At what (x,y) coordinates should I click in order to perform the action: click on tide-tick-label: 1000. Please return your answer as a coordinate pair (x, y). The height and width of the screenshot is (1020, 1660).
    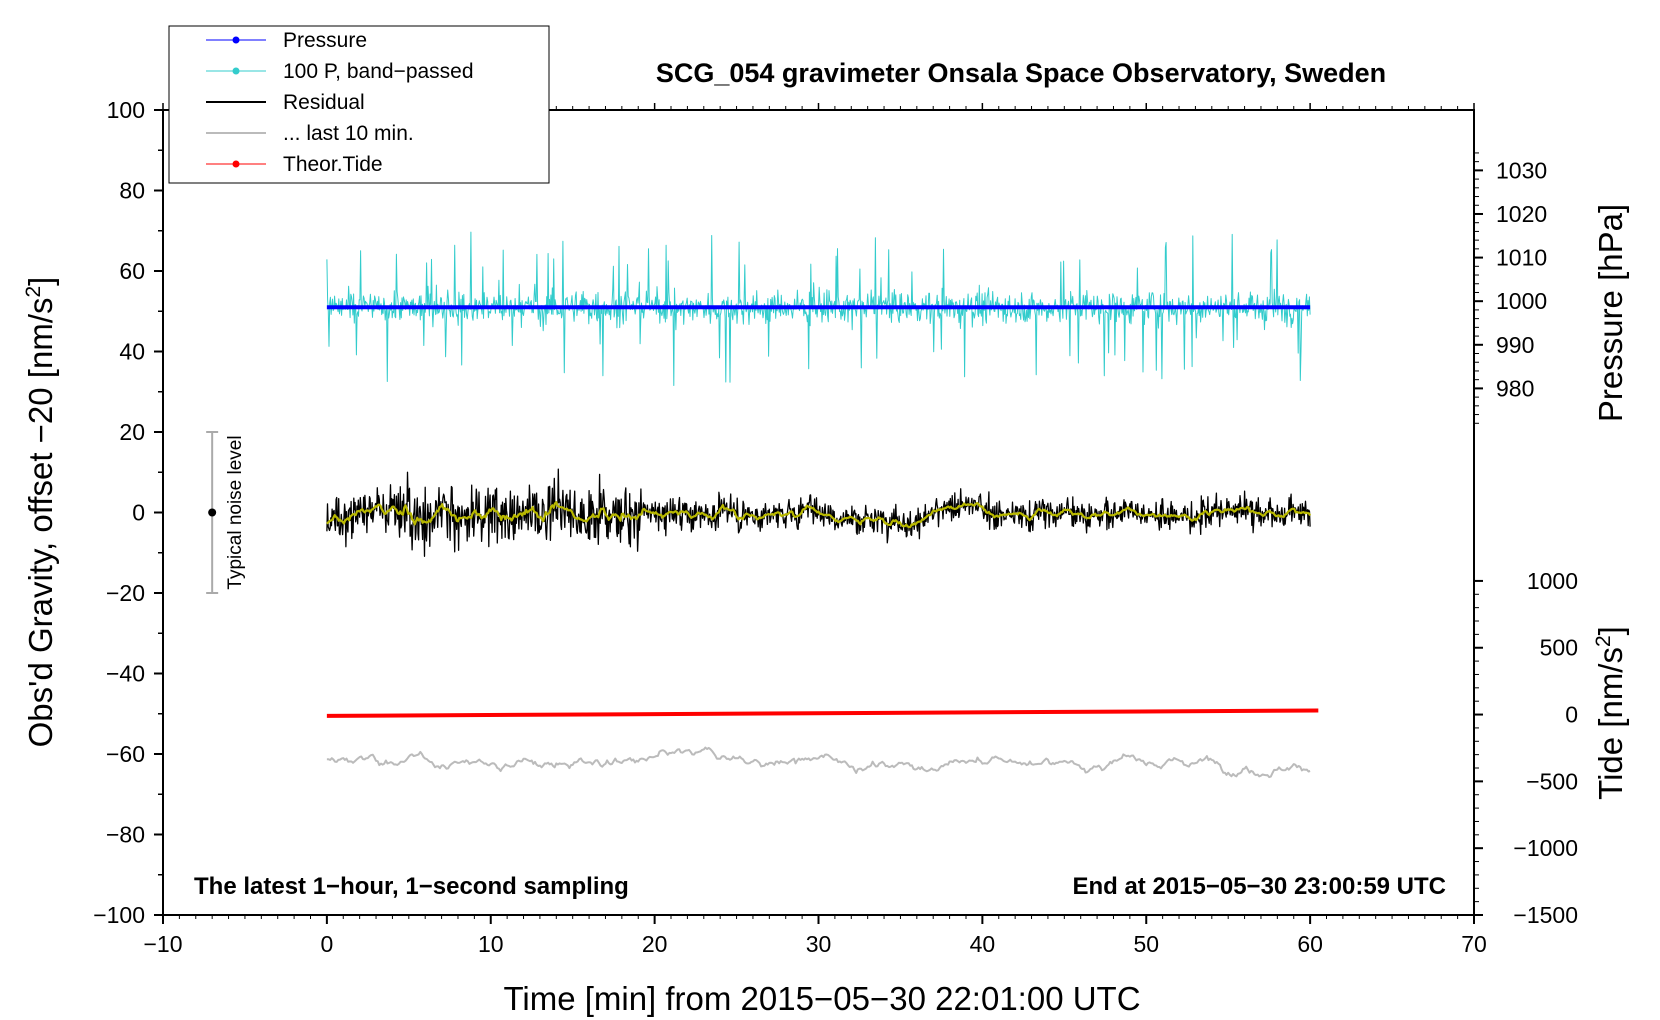
    Looking at the image, I should click on (1552, 581).